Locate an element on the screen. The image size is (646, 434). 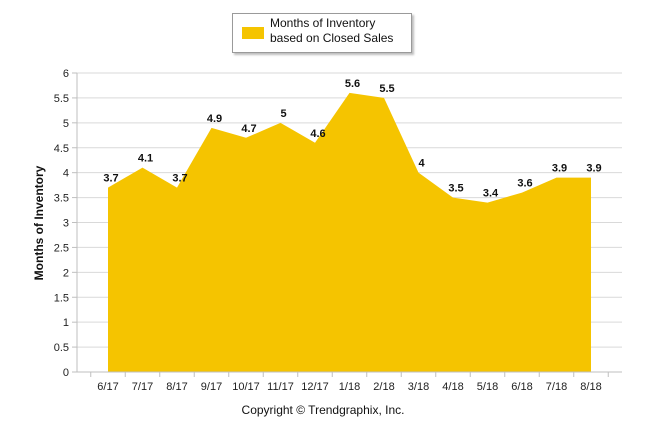
x-tick-label: 6/17 is located at coordinates (107, 387).